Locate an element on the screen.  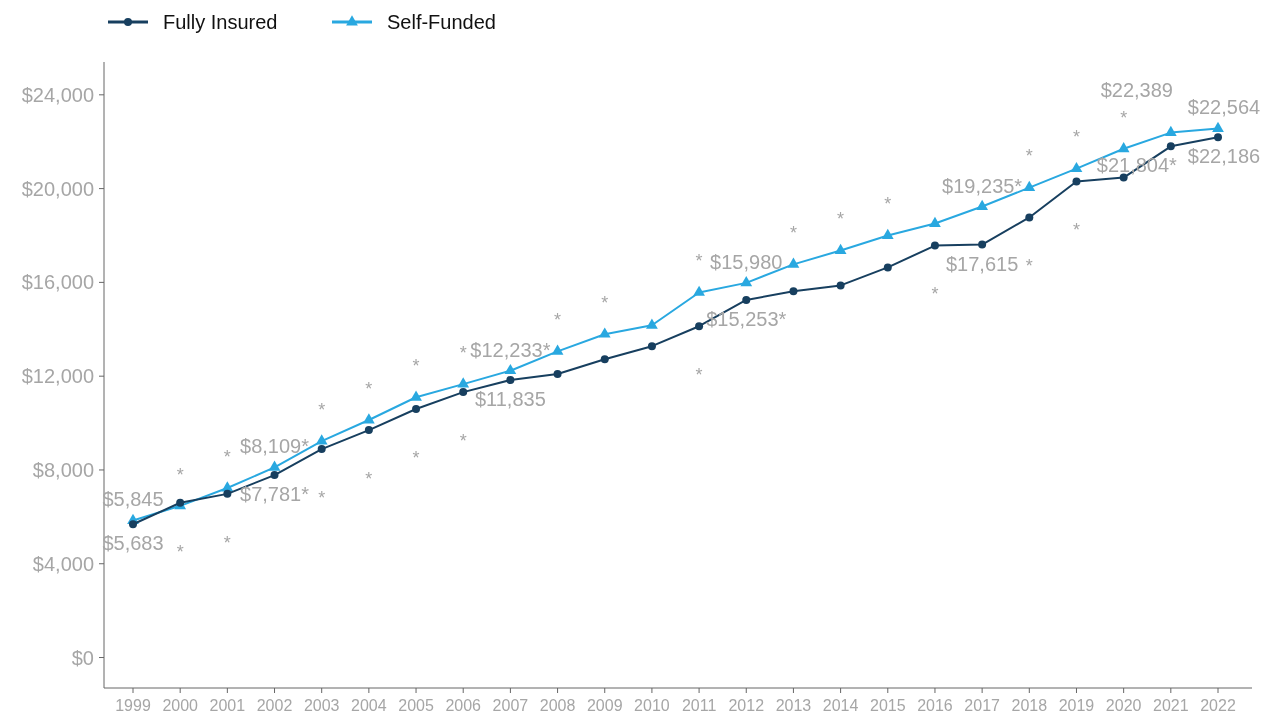
x-tick-label: 2014 is located at coordinates (840, 705).